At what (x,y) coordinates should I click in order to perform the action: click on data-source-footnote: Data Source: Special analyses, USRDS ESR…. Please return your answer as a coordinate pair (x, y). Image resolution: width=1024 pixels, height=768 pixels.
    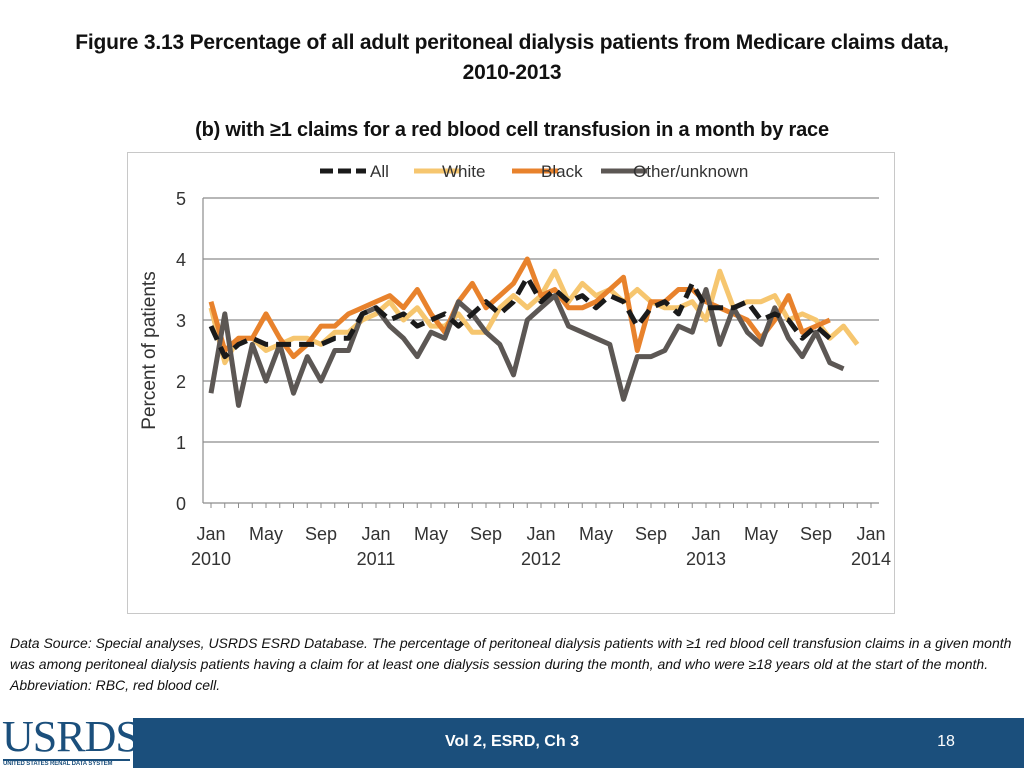
    Looking at the image, I should click on (511, 664).